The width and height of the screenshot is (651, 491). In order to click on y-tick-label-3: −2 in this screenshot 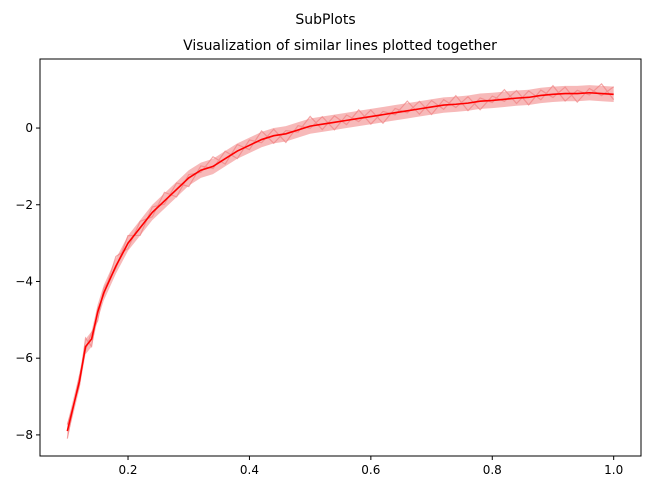, I will do `click(24, 205)`.